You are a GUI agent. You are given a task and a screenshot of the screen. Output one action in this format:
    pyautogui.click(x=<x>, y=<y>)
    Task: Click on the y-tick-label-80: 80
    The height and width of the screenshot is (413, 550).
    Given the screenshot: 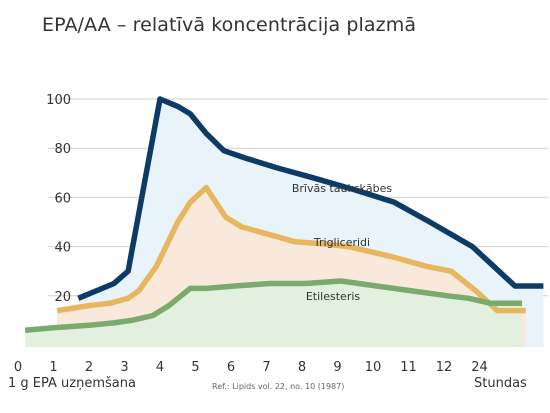 What is the action you would take?
    pyautogui.click(x=62, y=149)
    